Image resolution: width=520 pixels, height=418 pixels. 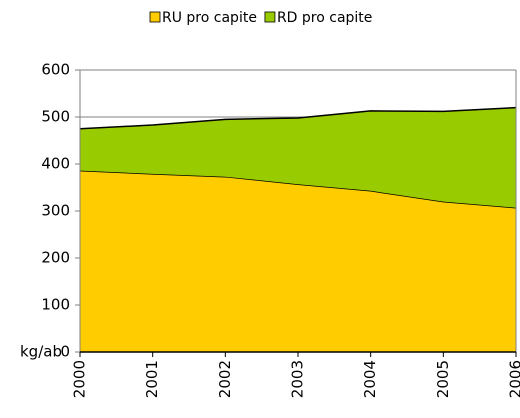 I want to click on y-axis-label: kg/ab, so click(x=41, y=352).